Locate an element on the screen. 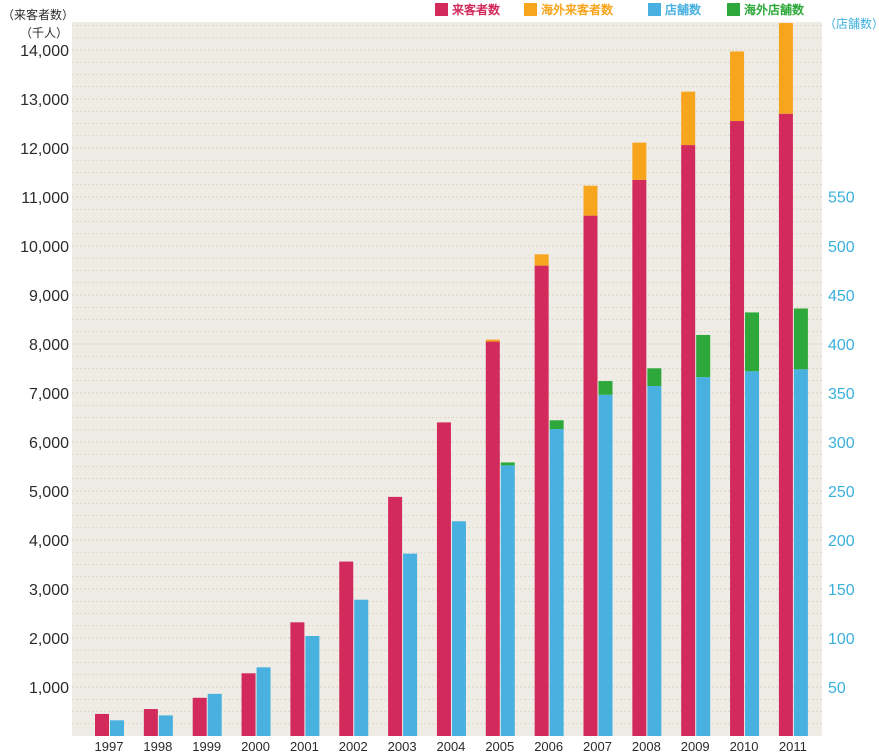 This screenshot has height=754, width=879. right-tick-label: 100 is located at coordinates (841, 639).